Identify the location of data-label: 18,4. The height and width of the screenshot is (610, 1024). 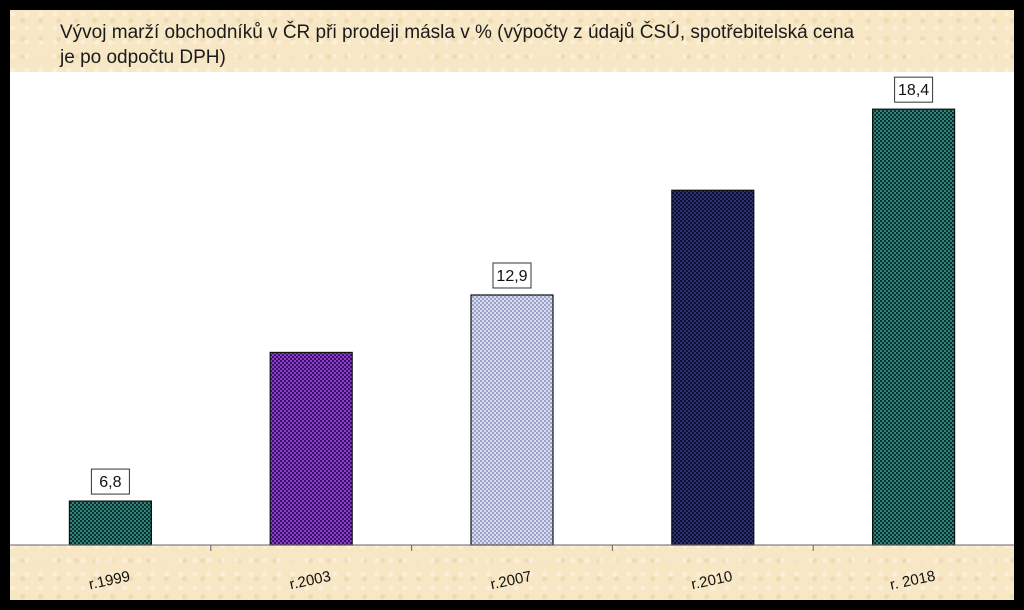
(913, 90).